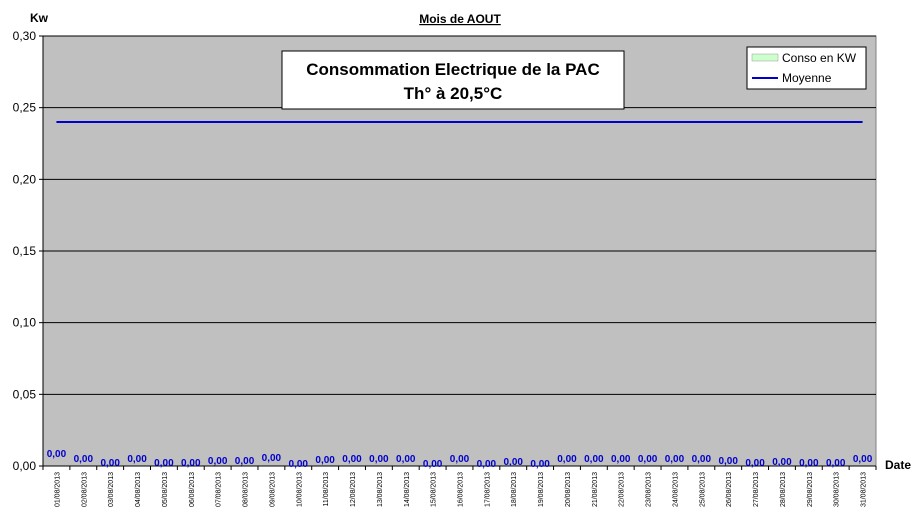 The image size is (919, 521). What do you see at coordinates (675, 489) in the screenshot?
I see `x-tick-label: 24/08/2013` at bounding box center [675, 489].